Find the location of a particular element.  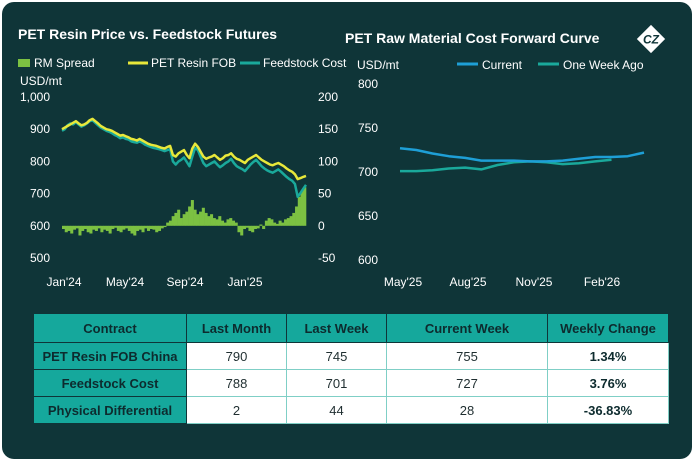

header-last-week: Last Week is located at coordinates (336, 328).